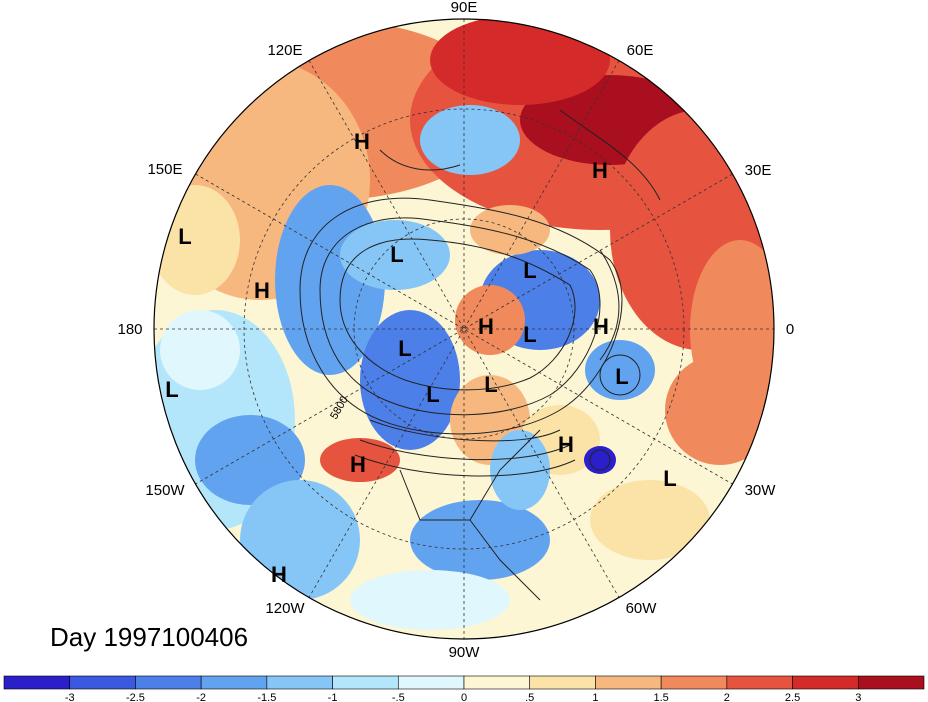 The height and width of the screenshot is (702, 928). What do you see at coordinates (135, 697) in the screenshot?
I see `colorbar-tick-label: -2.5` at bounding box center [135, 697].